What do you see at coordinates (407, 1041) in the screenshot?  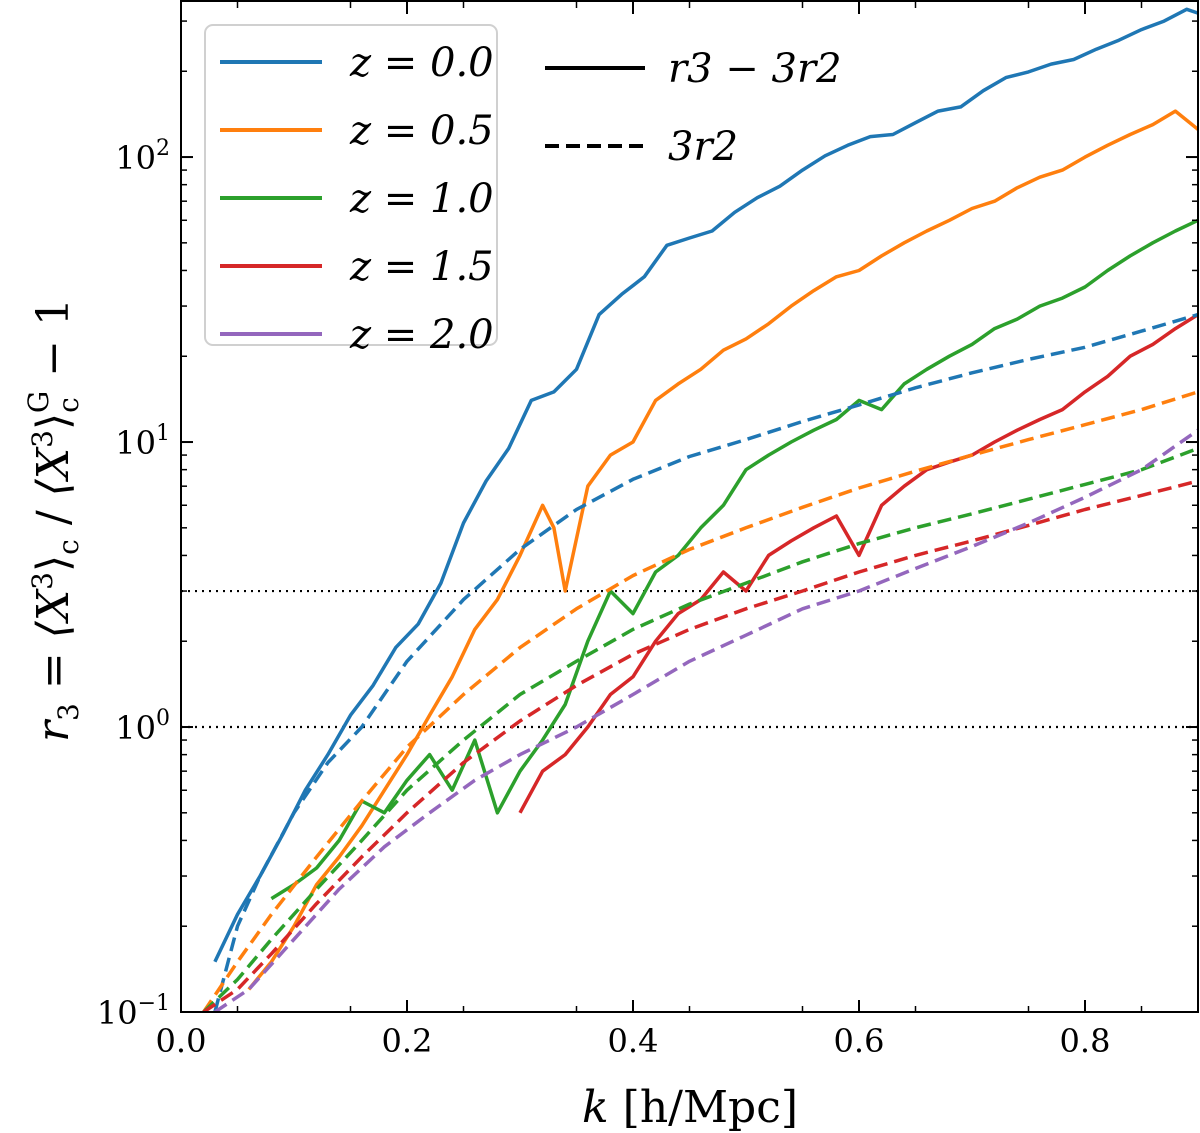 I see `x-tick-label-1: 0.2` at bounding box center [407, 1041].